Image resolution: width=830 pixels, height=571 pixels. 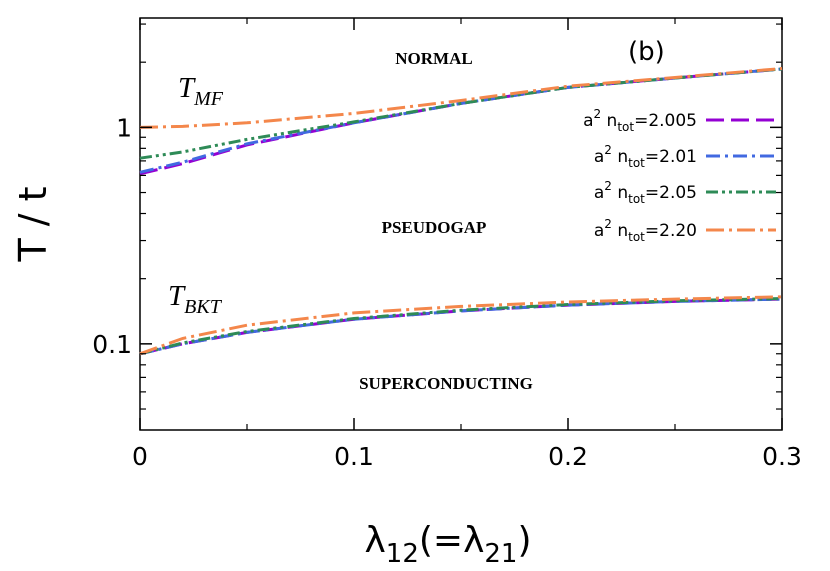 What do you see at coordinates (597, 114) in the screenshot?
I see `legend-label-0-part-1: 2` at bounding box center [597, 114].